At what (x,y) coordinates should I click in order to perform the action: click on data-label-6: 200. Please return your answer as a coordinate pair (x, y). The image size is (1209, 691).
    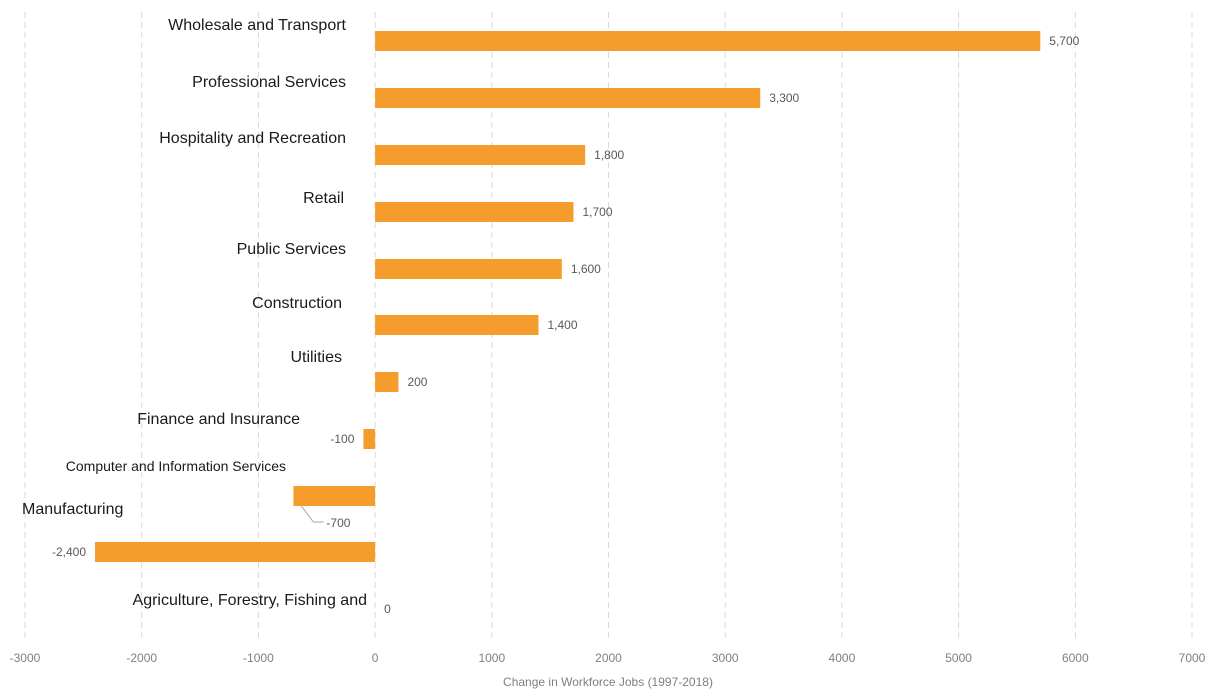
    Looking at the image, I should click on (417, 382).